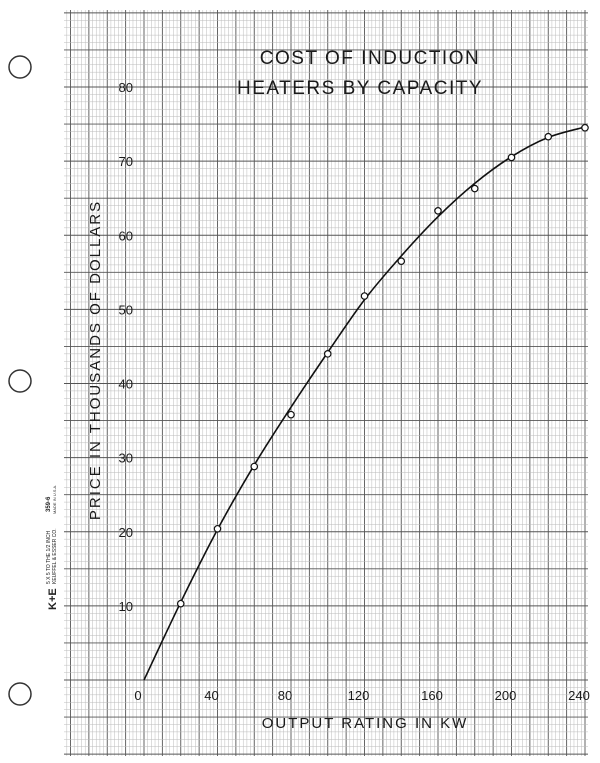 The height and width of the screenshot is (763, 600). What do you see at coordinates (53, 599) in the screenshot?
I see `paper-brand: K+E` at bounding box center [53, 599].